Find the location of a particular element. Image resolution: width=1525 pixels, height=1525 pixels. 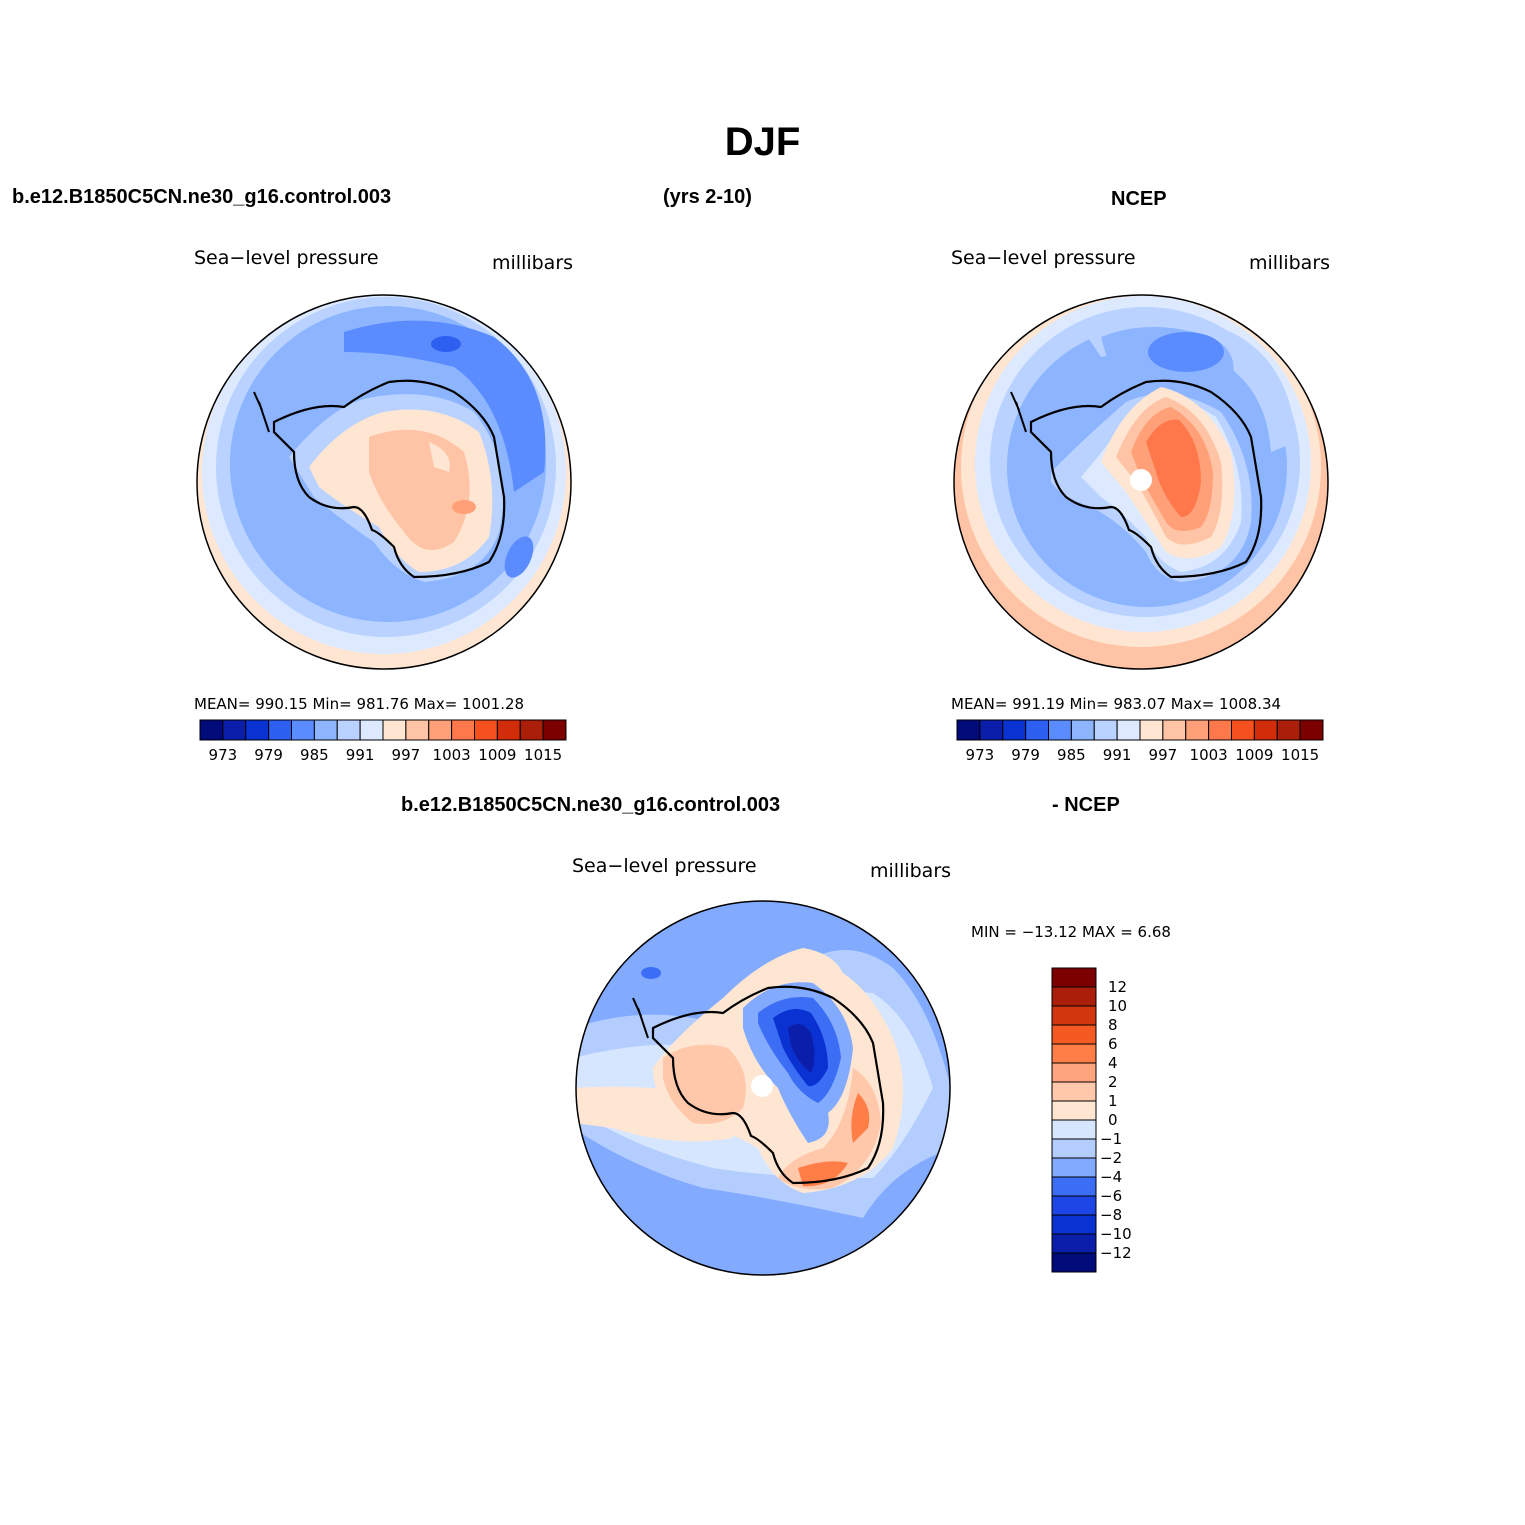

colorbar-tick-label: −6 is located at coordinates (1111, 1196).